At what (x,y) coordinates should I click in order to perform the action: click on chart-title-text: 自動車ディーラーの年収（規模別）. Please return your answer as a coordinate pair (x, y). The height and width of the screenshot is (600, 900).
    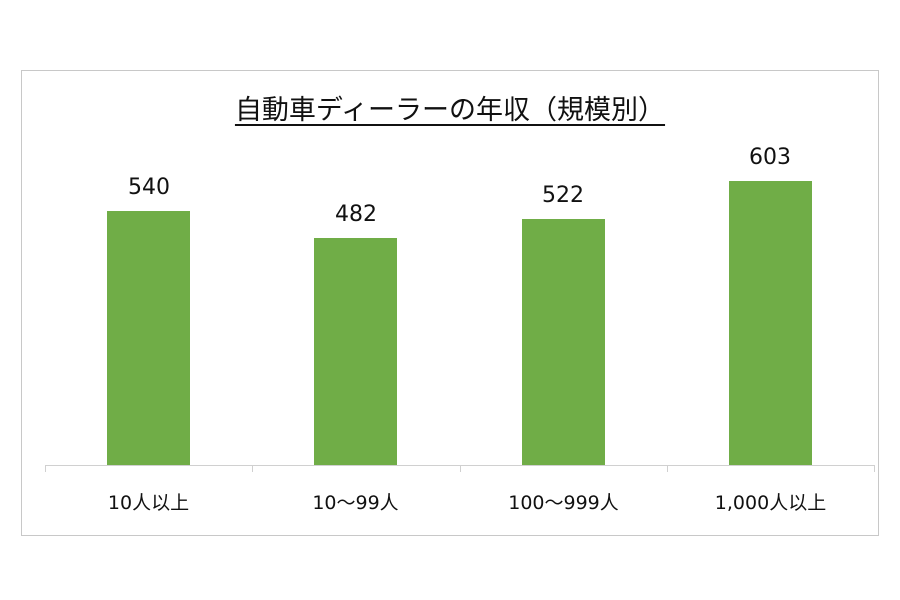
    Looking at the image, I should click on (450, 110).